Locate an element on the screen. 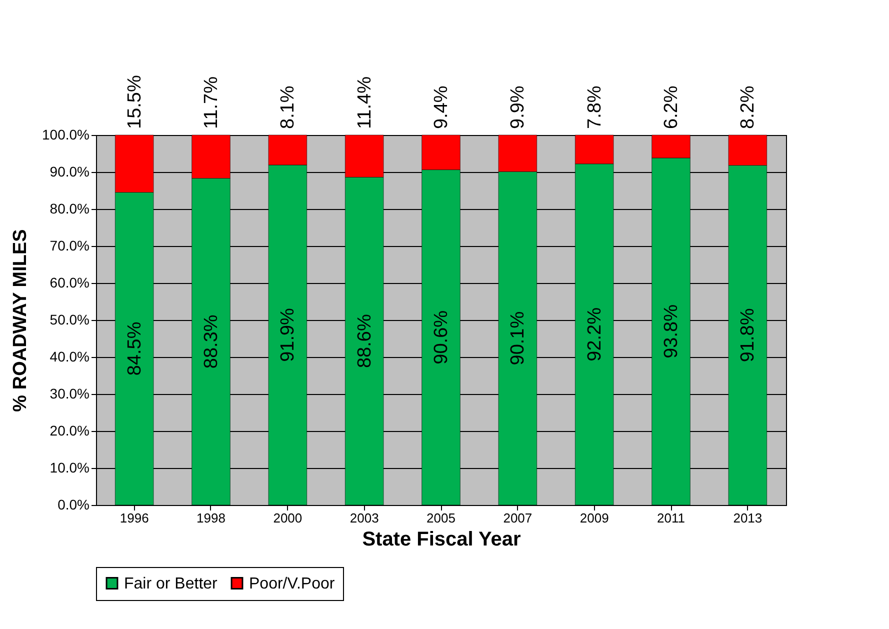  legend-label: Fair or Better is located at coordinates (171, 583).